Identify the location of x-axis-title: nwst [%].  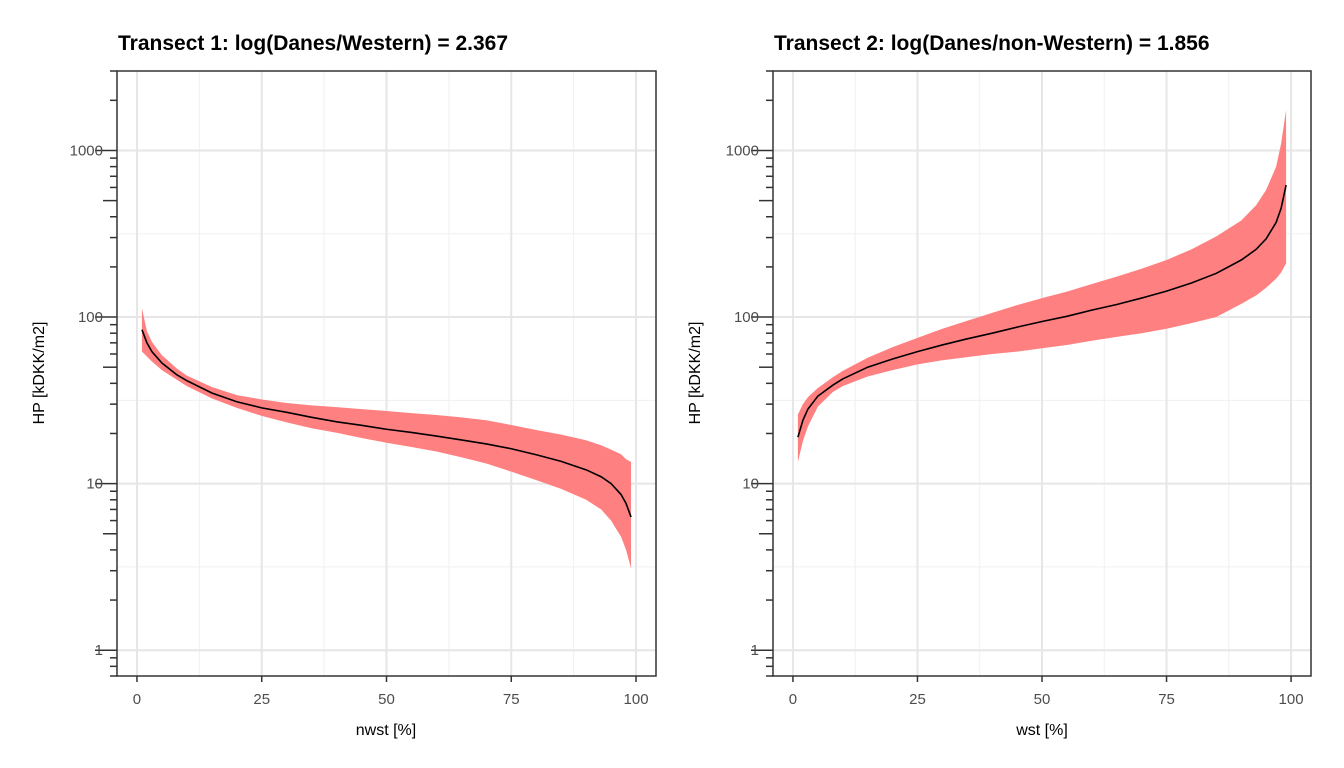
(386, 730).